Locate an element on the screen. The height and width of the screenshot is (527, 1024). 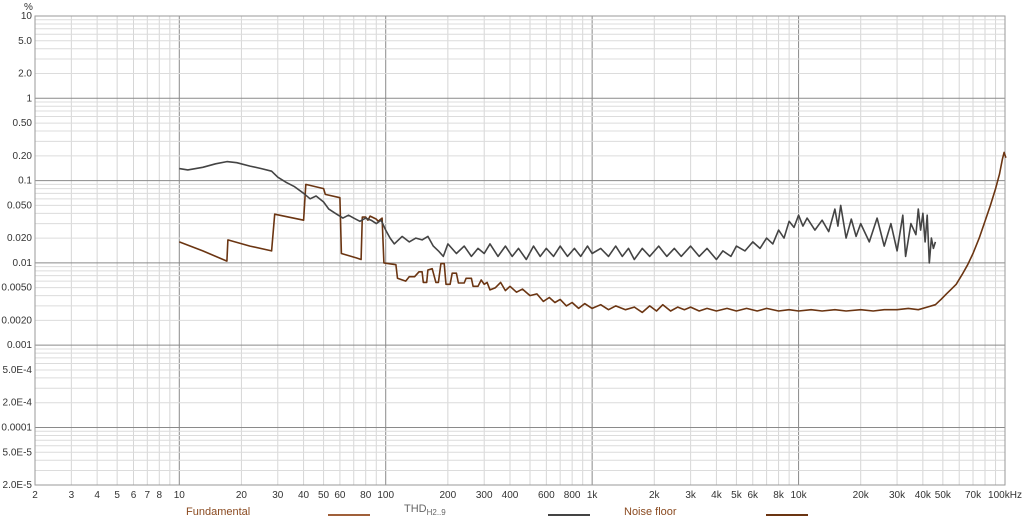
x-tick-label: 300 is located at coordinates (484, 495).